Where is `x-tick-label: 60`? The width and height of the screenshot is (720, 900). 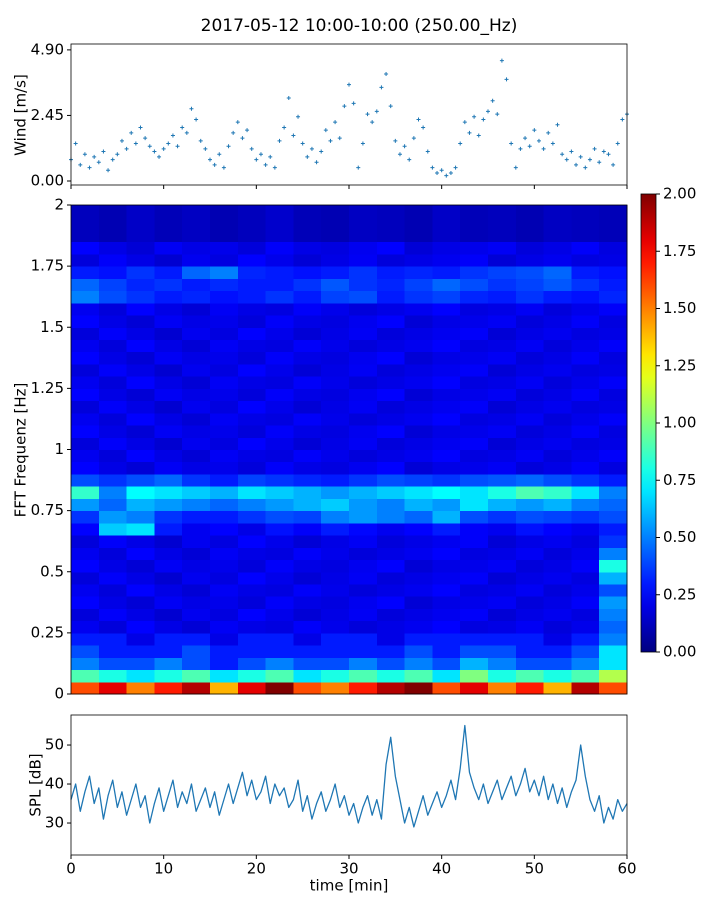 x-tick-label: 60 is located at coordinates (626, 869).